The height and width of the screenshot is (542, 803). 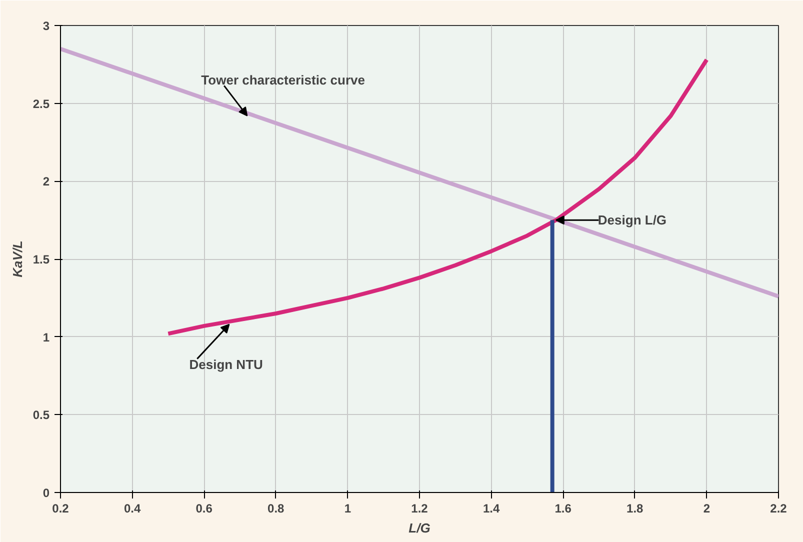 I want to click on annotation: Tower characteristic curve, so click(x=283, y=80).